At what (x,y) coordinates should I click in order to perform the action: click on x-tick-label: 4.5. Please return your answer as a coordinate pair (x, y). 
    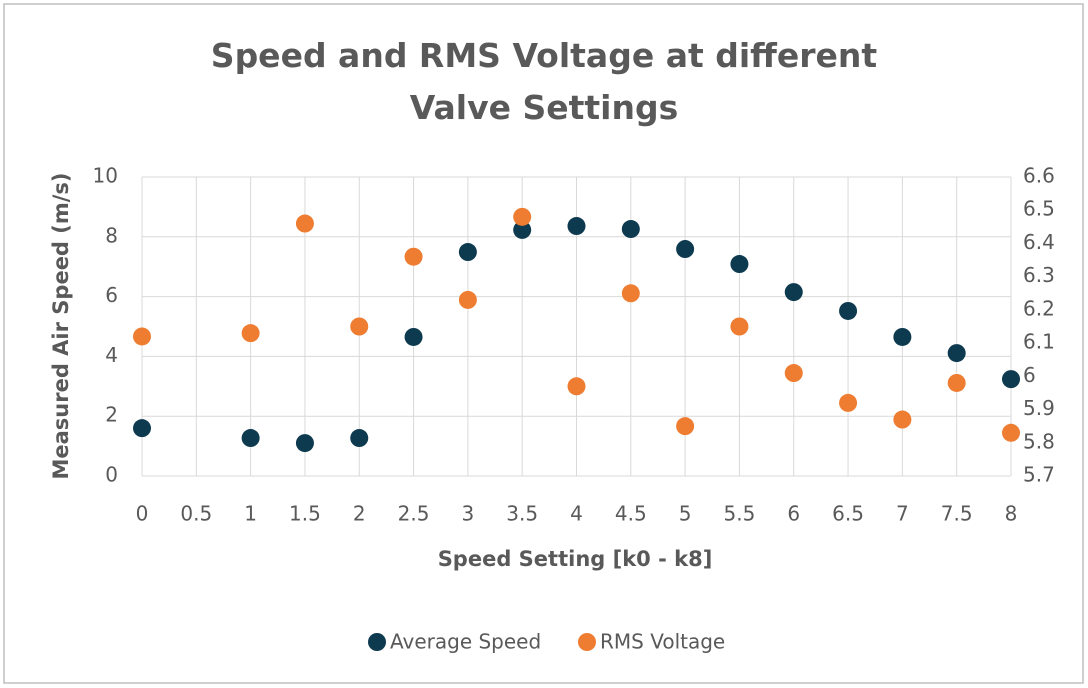
    Looking at the image, I should click on (631, 514).